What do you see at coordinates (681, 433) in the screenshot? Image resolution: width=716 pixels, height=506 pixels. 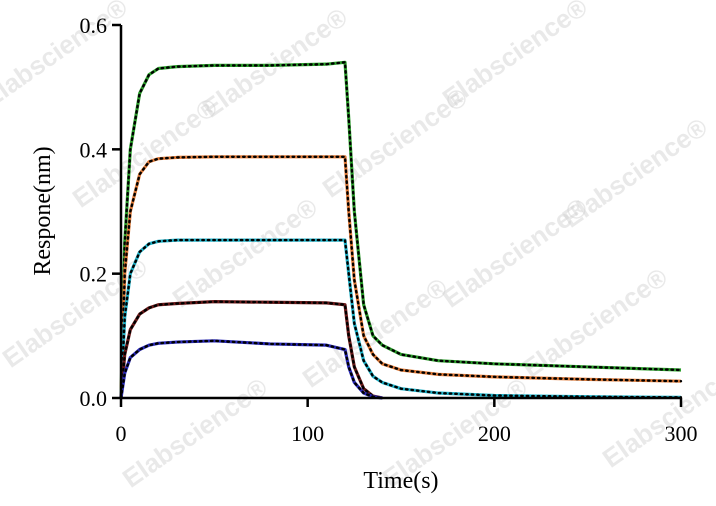 I see `x-tick-label: 300` at bounding box center [681, 433].